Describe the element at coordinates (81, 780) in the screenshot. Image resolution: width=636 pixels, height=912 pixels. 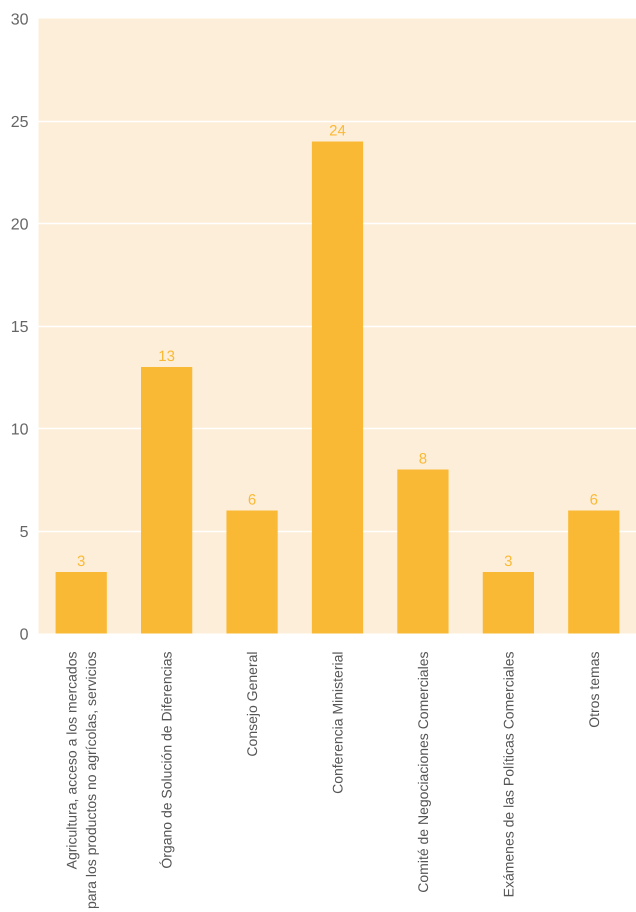
I see `x-tick-label: Agricultura, acceso a los mercados para los productos no agrícolas, servicios` at that location.